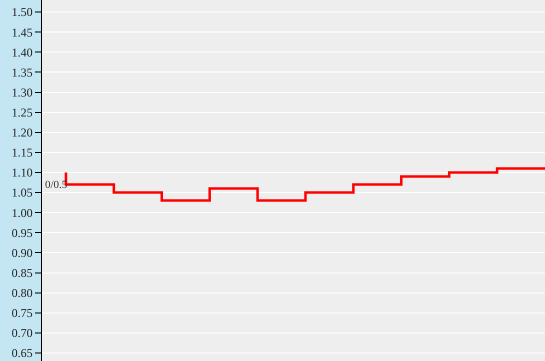  I want to click on y-tick-label: 1.15, so click(22, 153).